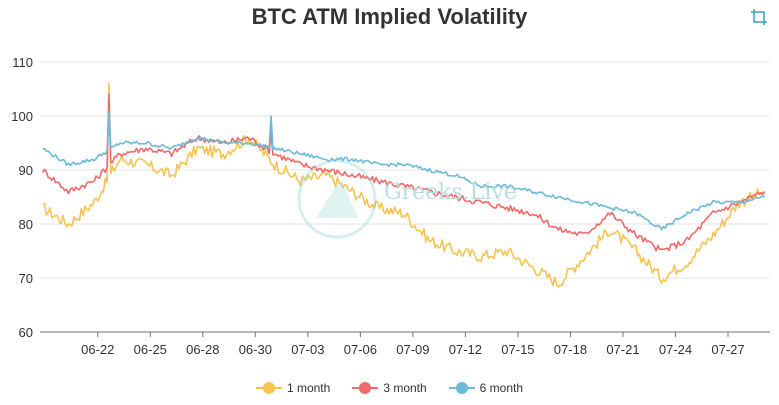 The height and width of the screenshot is (405, 779). What do you see at coordinates (501, 388) in the screenshot?
I see `legend-label: 6 month` at bounding box center [501, 388].